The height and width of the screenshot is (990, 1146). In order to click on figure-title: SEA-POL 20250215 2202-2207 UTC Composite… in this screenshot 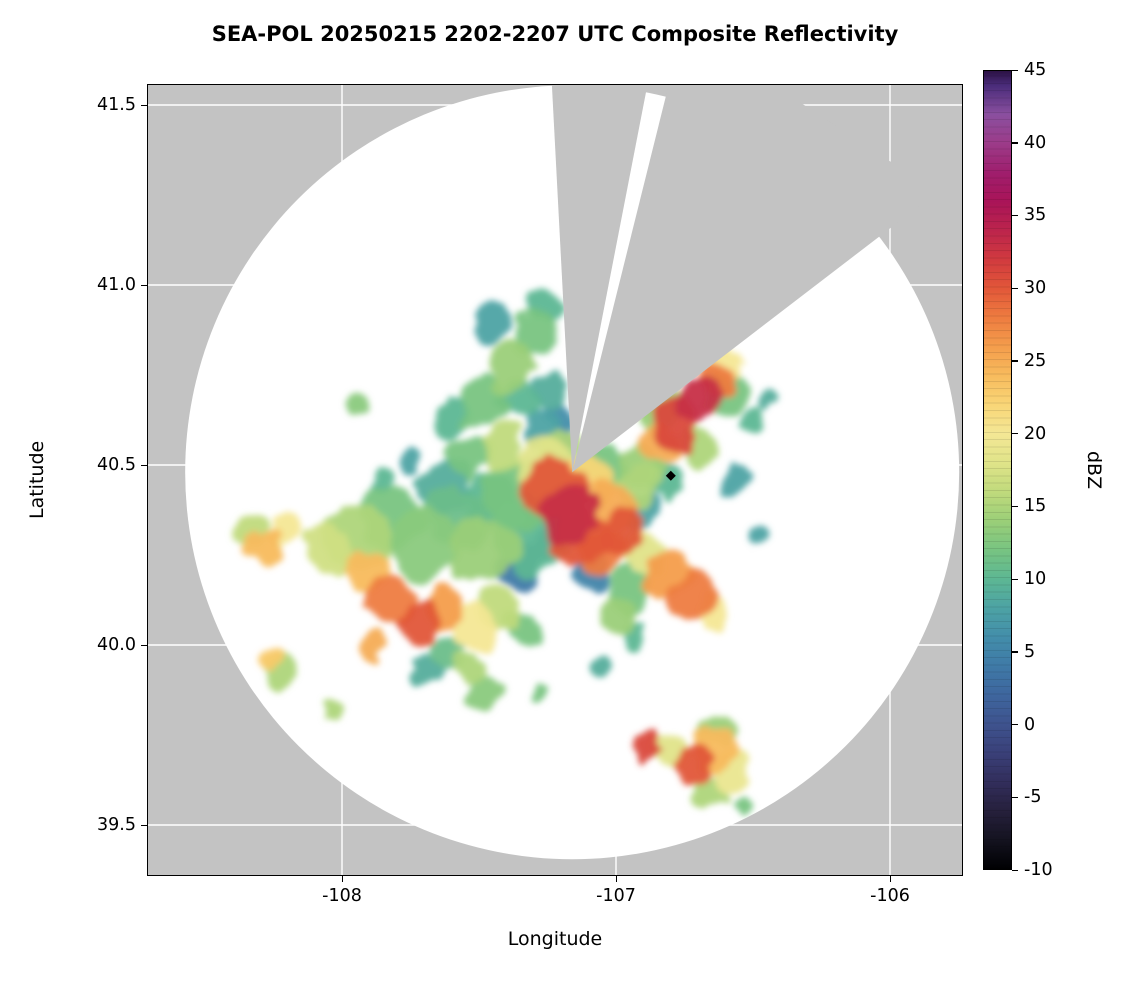, I will do `click(555, 34)`.